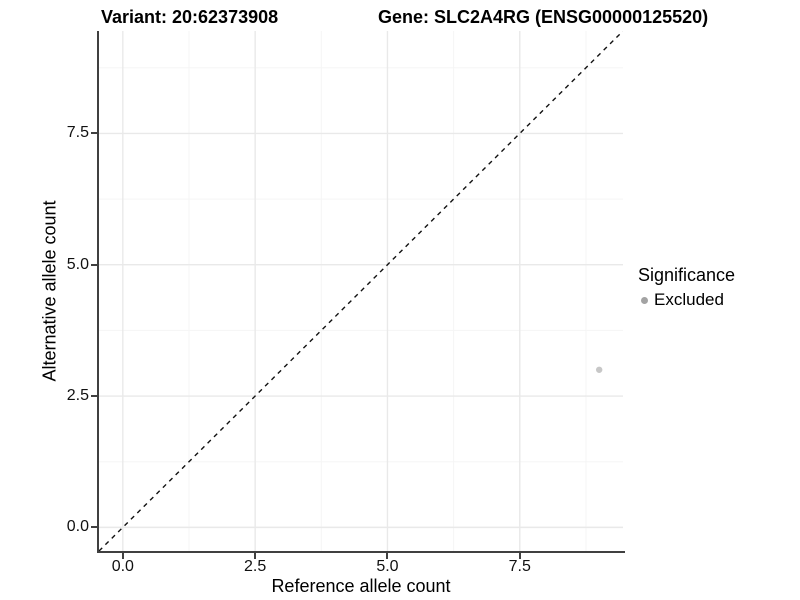 The width and height of the screenshot is (800, 600). Describe the element at coordinates (599, 369) in the screenshot. I see `data-point-excluded` at that location.